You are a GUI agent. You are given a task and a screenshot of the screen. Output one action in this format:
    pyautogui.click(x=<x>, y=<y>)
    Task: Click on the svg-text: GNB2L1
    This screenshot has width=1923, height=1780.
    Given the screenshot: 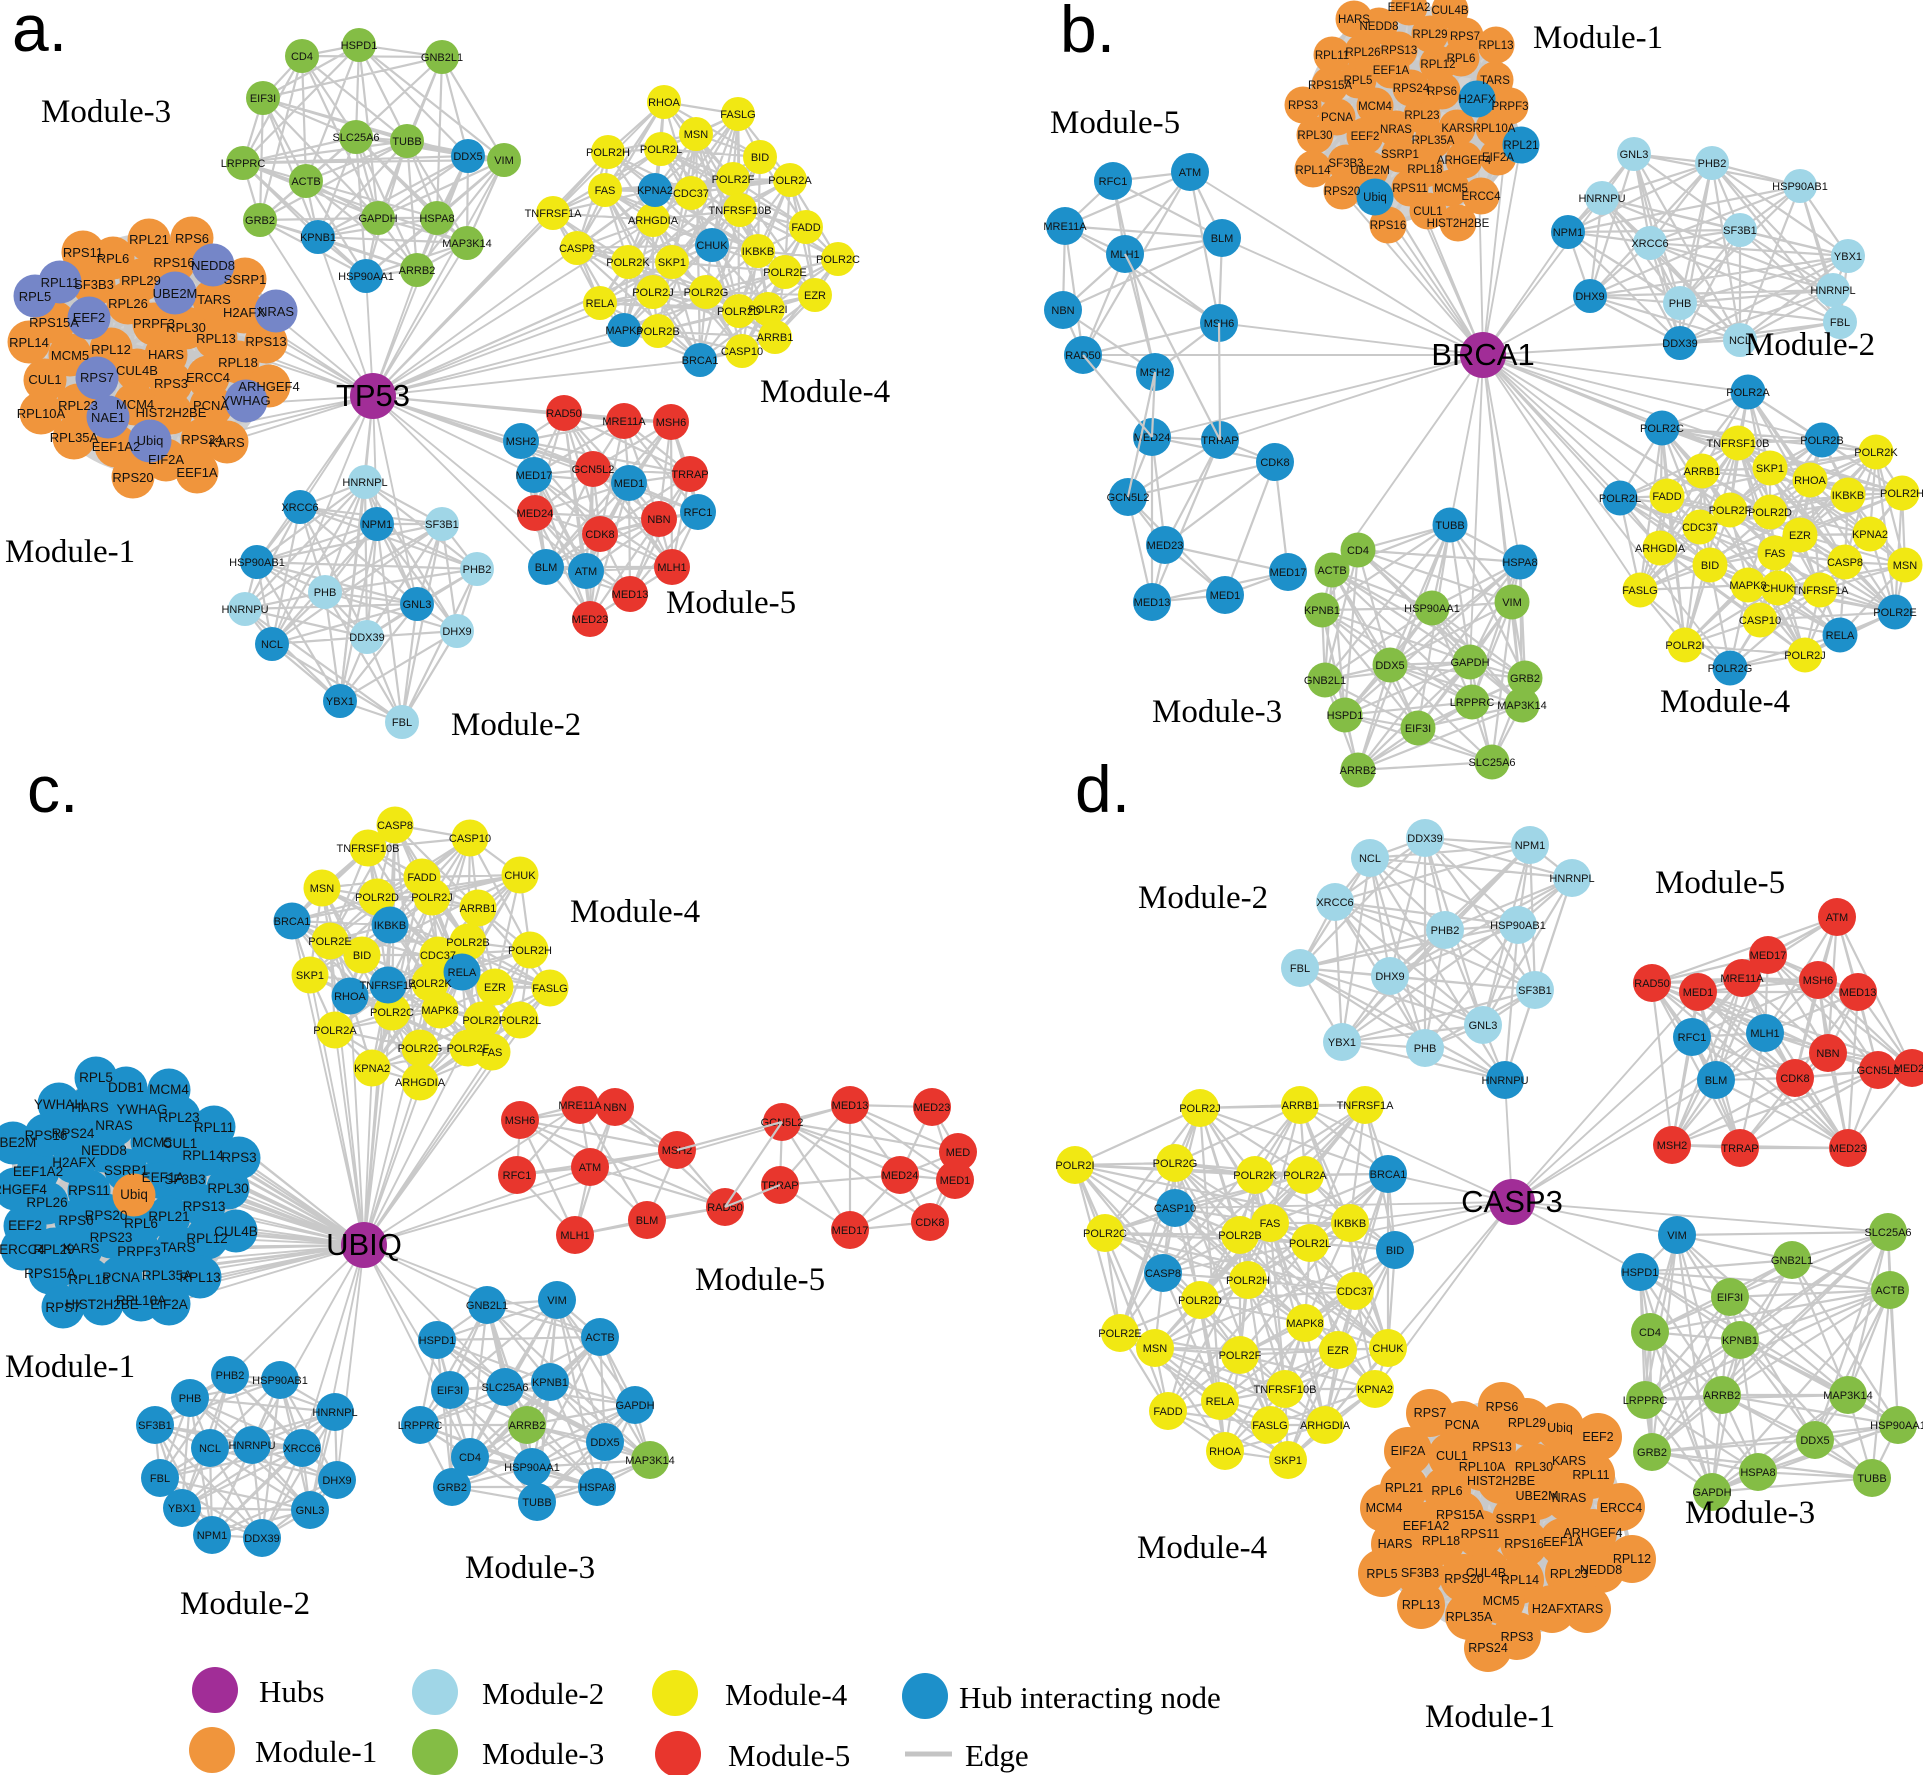 What is the action you would take?
    pyautogui.click(x=1792, y=1261)
    